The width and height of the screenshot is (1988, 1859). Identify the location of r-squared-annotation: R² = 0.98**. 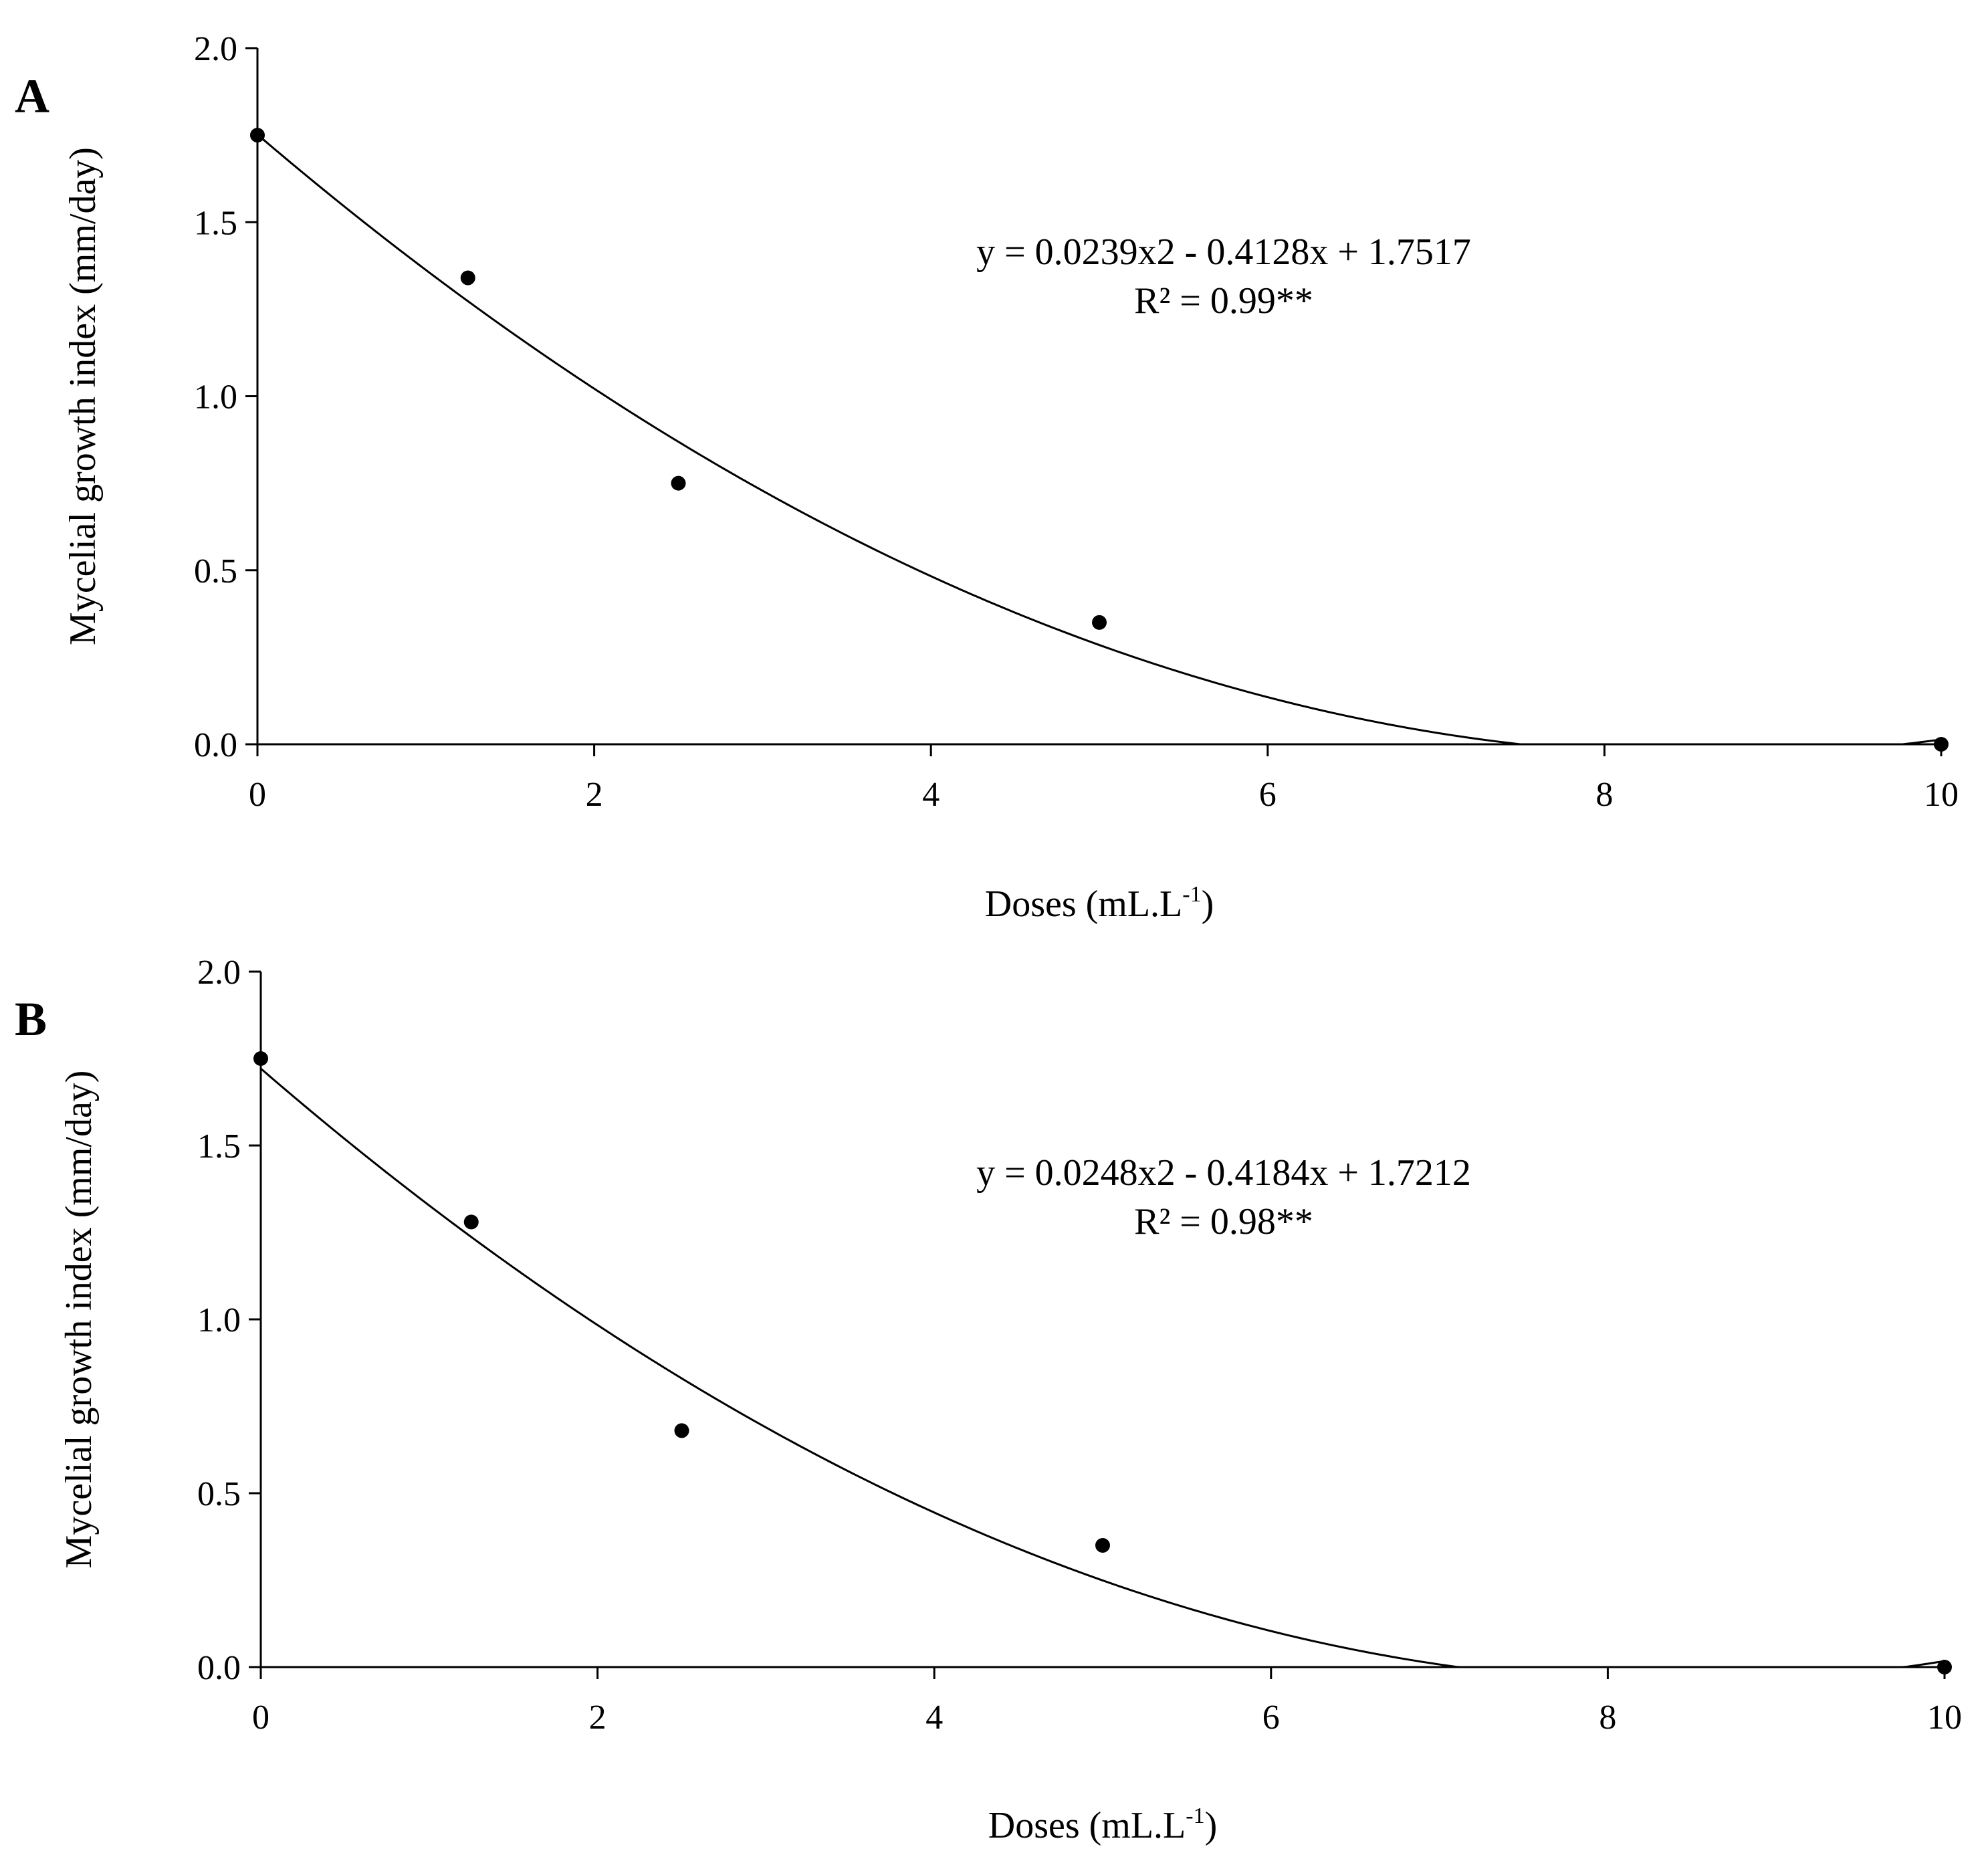
(1223, 1221).